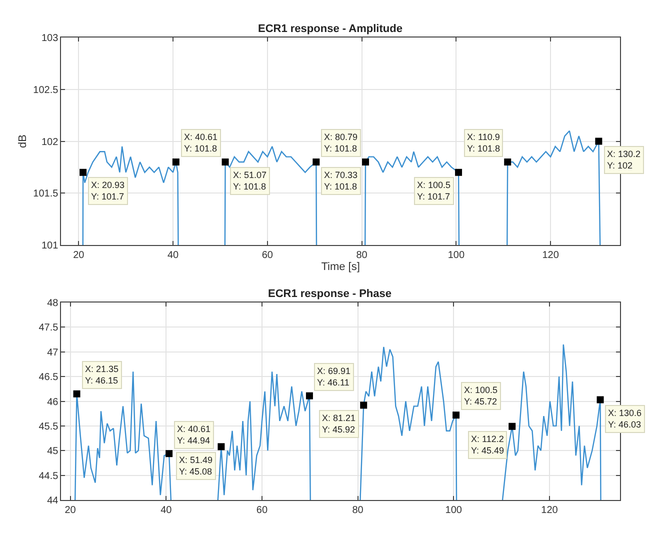 This screenshot has width=660, height=536. What do you see at coordinates (48, 328) in the screenshot?
I see `y-tick-label: 47.5` at bounding box center [48, 328].